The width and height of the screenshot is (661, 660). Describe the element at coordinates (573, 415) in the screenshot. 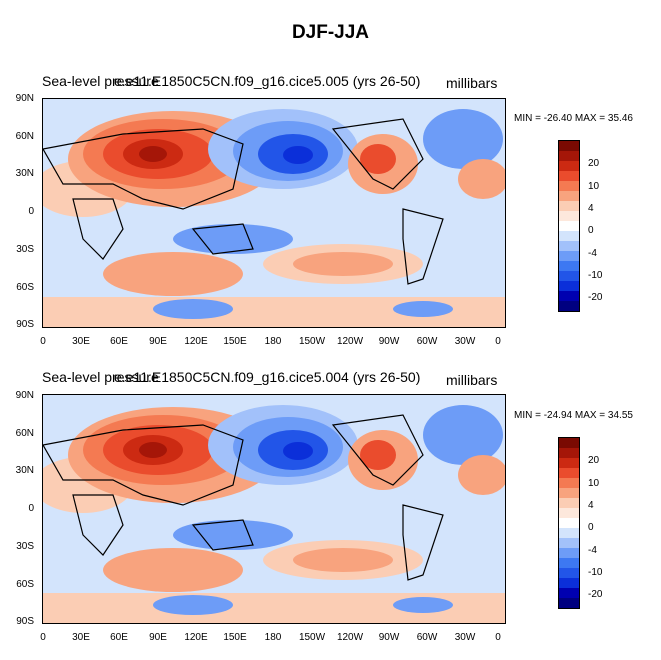

I see `min-max-label: MIN = -24.94 MAX = 34.55` at that location.